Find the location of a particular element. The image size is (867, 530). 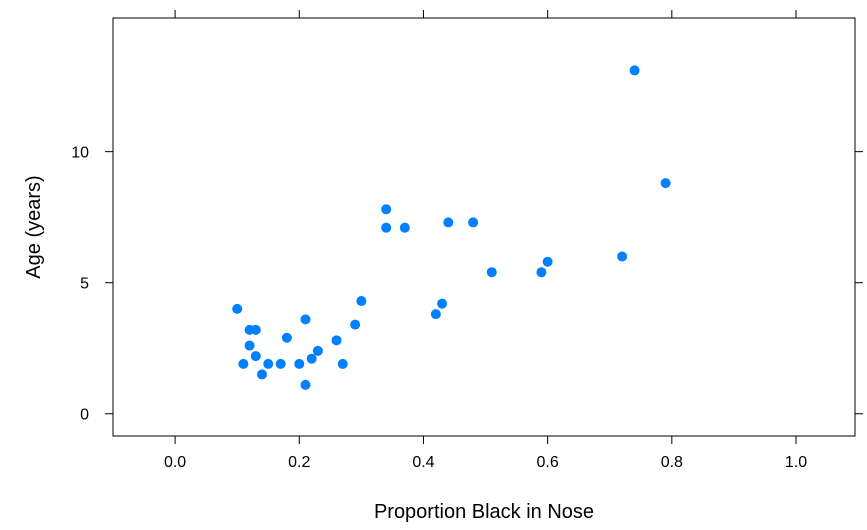

x-tick-label: 1.0 is located at coordinates (796, 462).